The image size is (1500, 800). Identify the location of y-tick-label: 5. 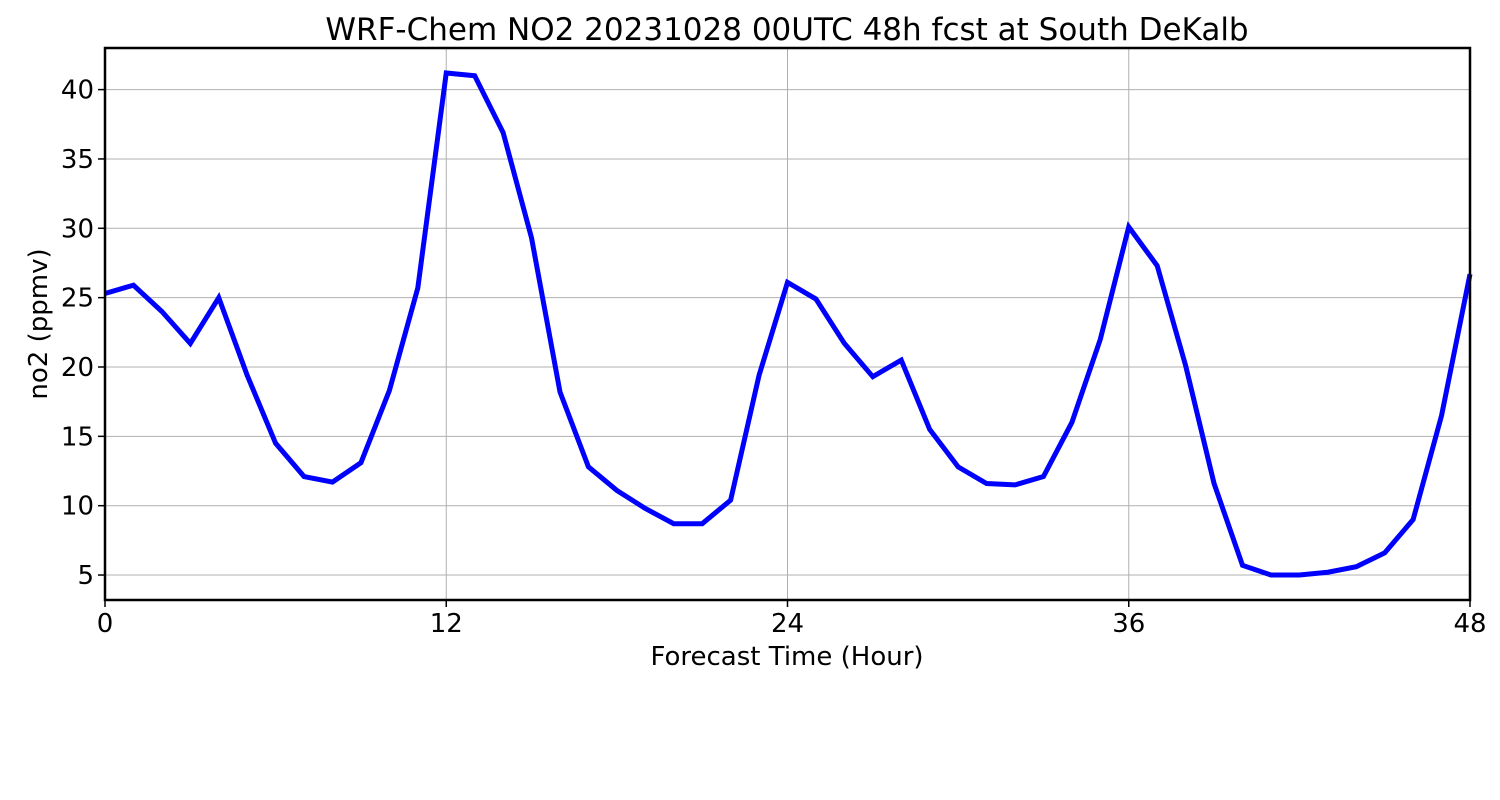
(85, 576).